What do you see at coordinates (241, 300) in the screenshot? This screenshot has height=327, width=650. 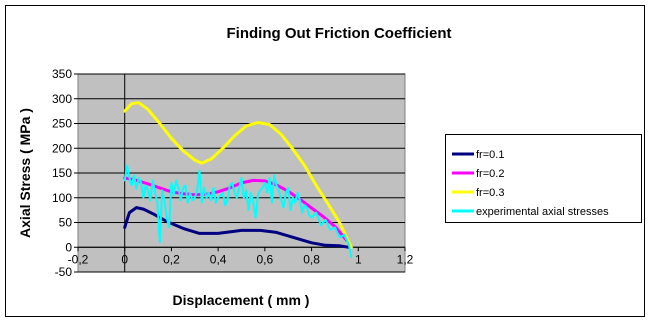 I see `x-axis-label: Displacement ( mm )` at bounding box center [241, 300].